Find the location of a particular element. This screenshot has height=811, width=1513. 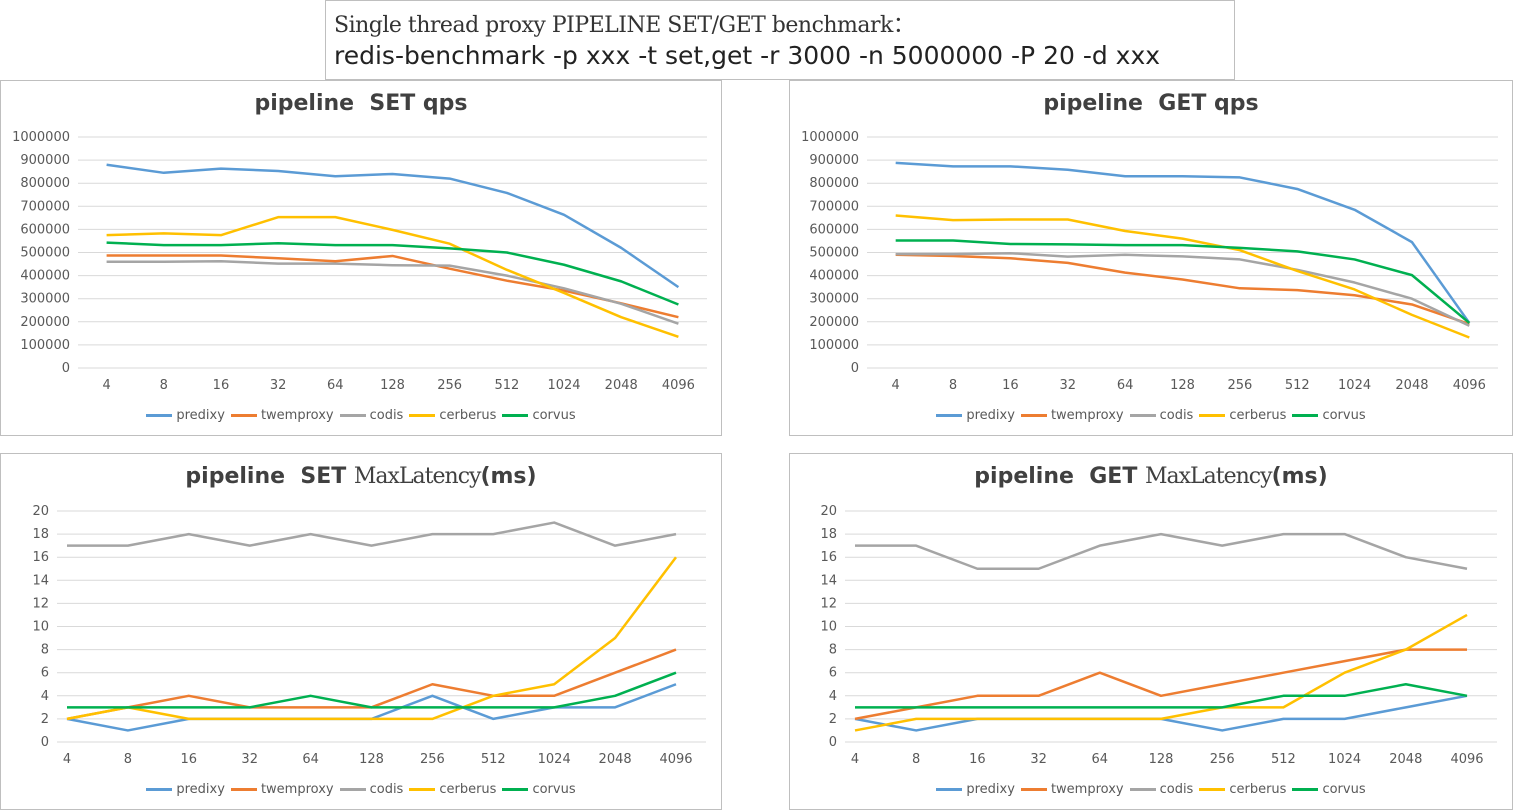

chart-title-part: pipeline SET qps is located at coordinates (361, 103).